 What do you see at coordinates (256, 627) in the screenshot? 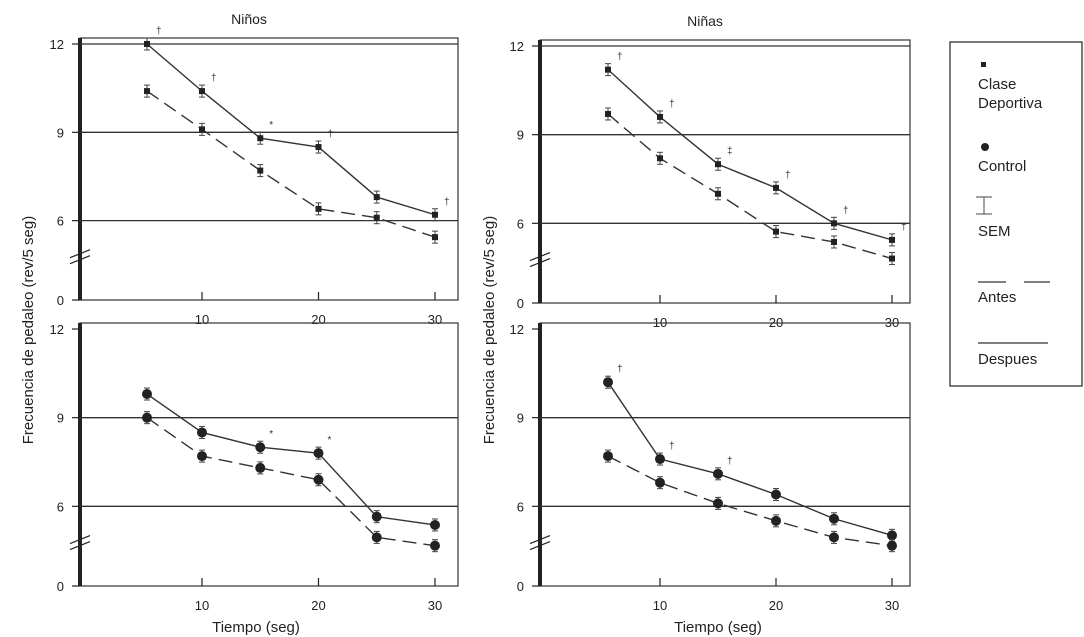
I see `x-axis-title-left: Tiempo (seg)` at bounding box center [256, 627].